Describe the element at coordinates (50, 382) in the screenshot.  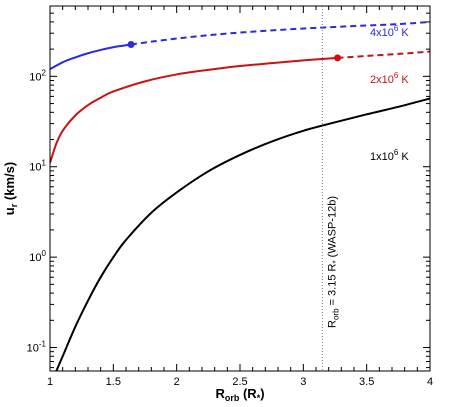
I see `x-tick-label: 1` at that location.